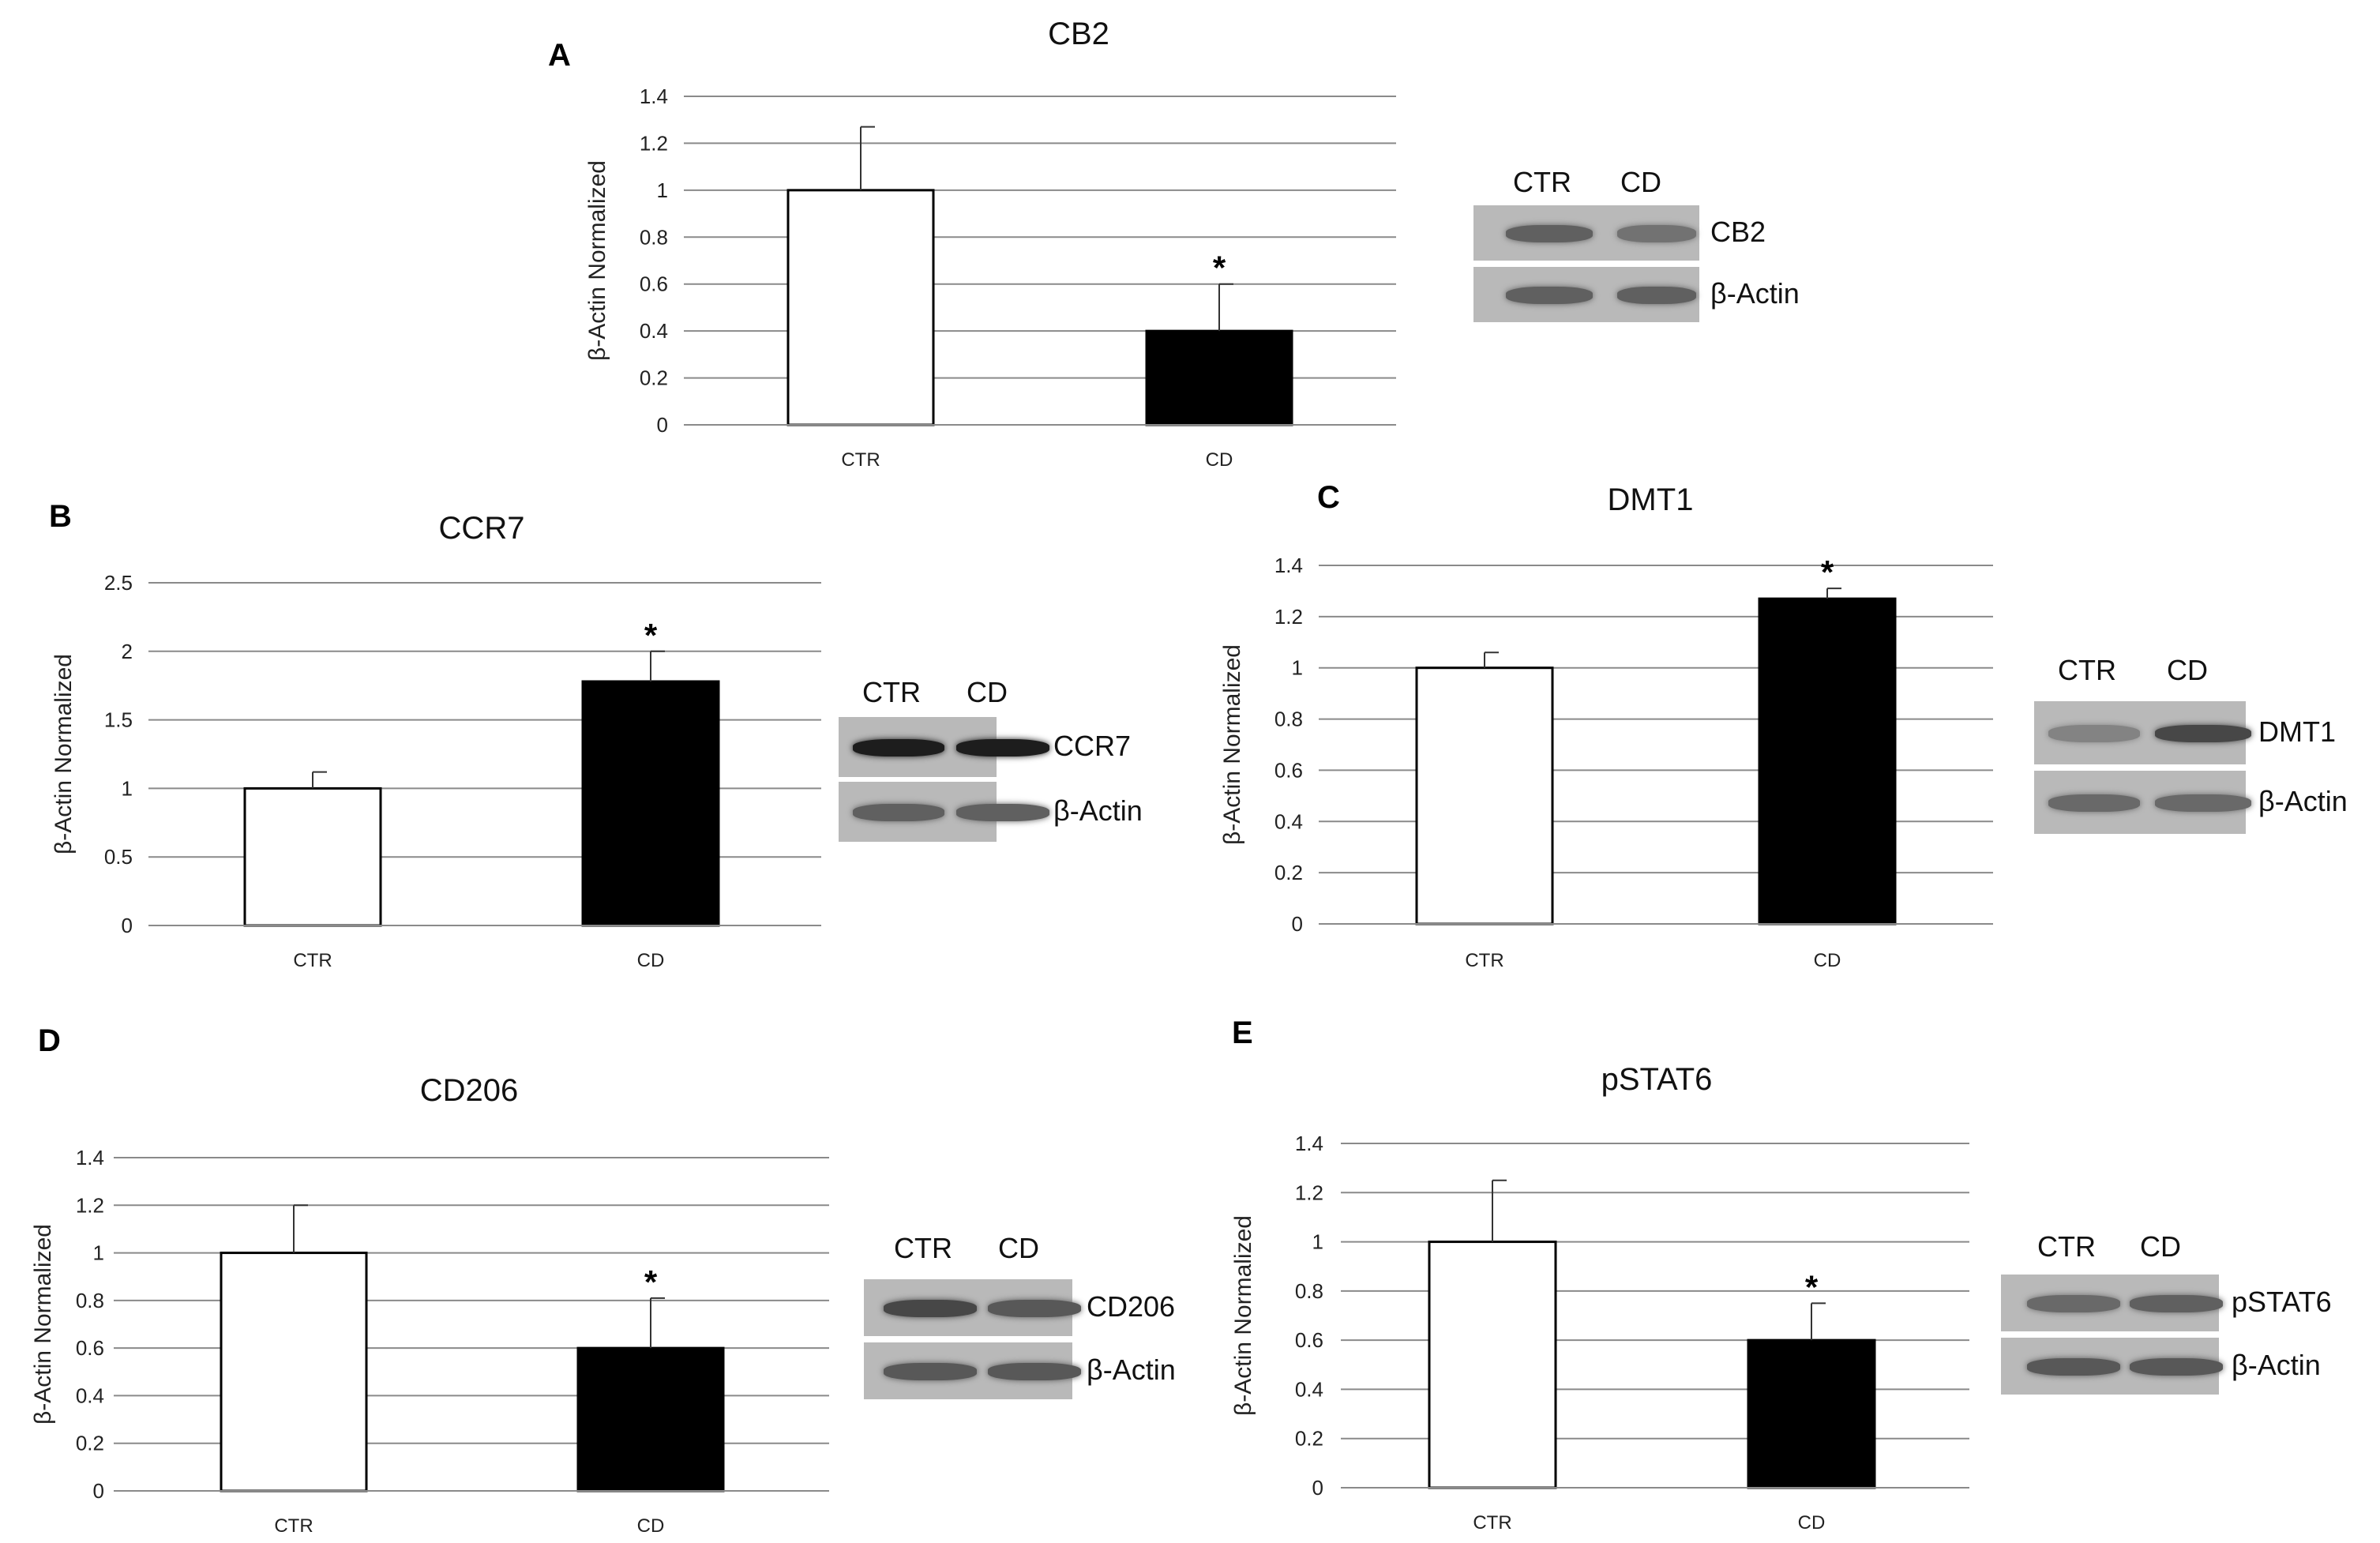  I want to click on western-blot-cb2: CTR CD CB2 β-Actin, so click(1671, 248).